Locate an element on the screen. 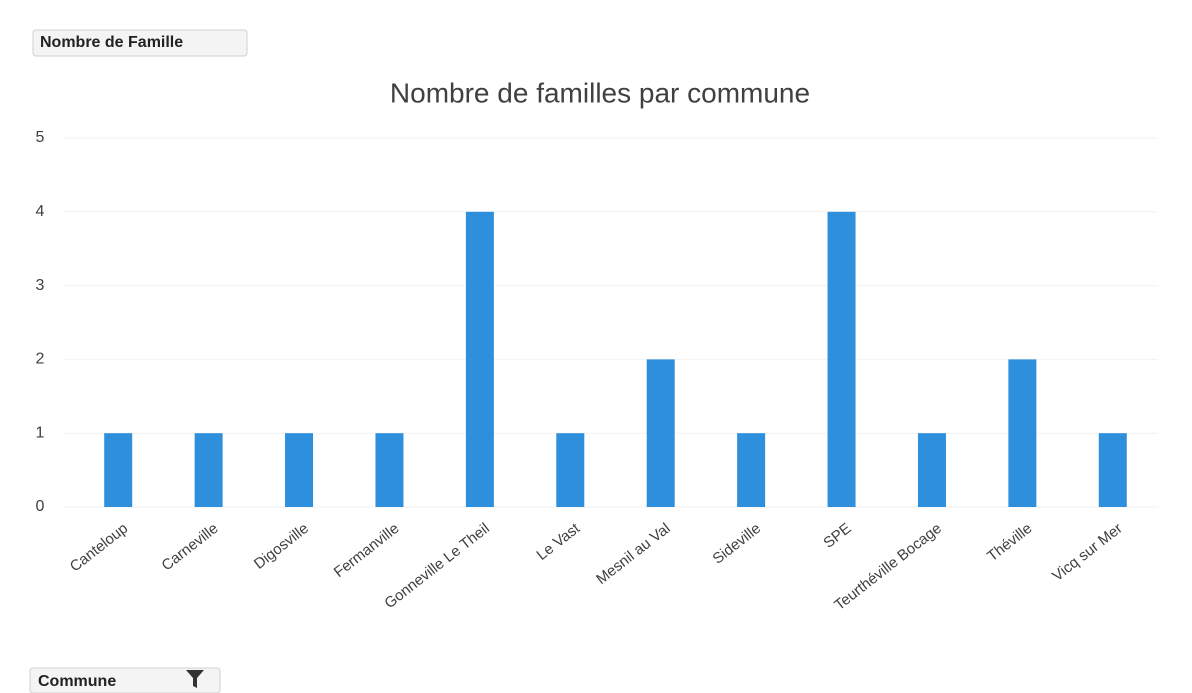 This screenshot has height=693, width=1192. y-tick-label: 5 is located at coordinates (40, 137).